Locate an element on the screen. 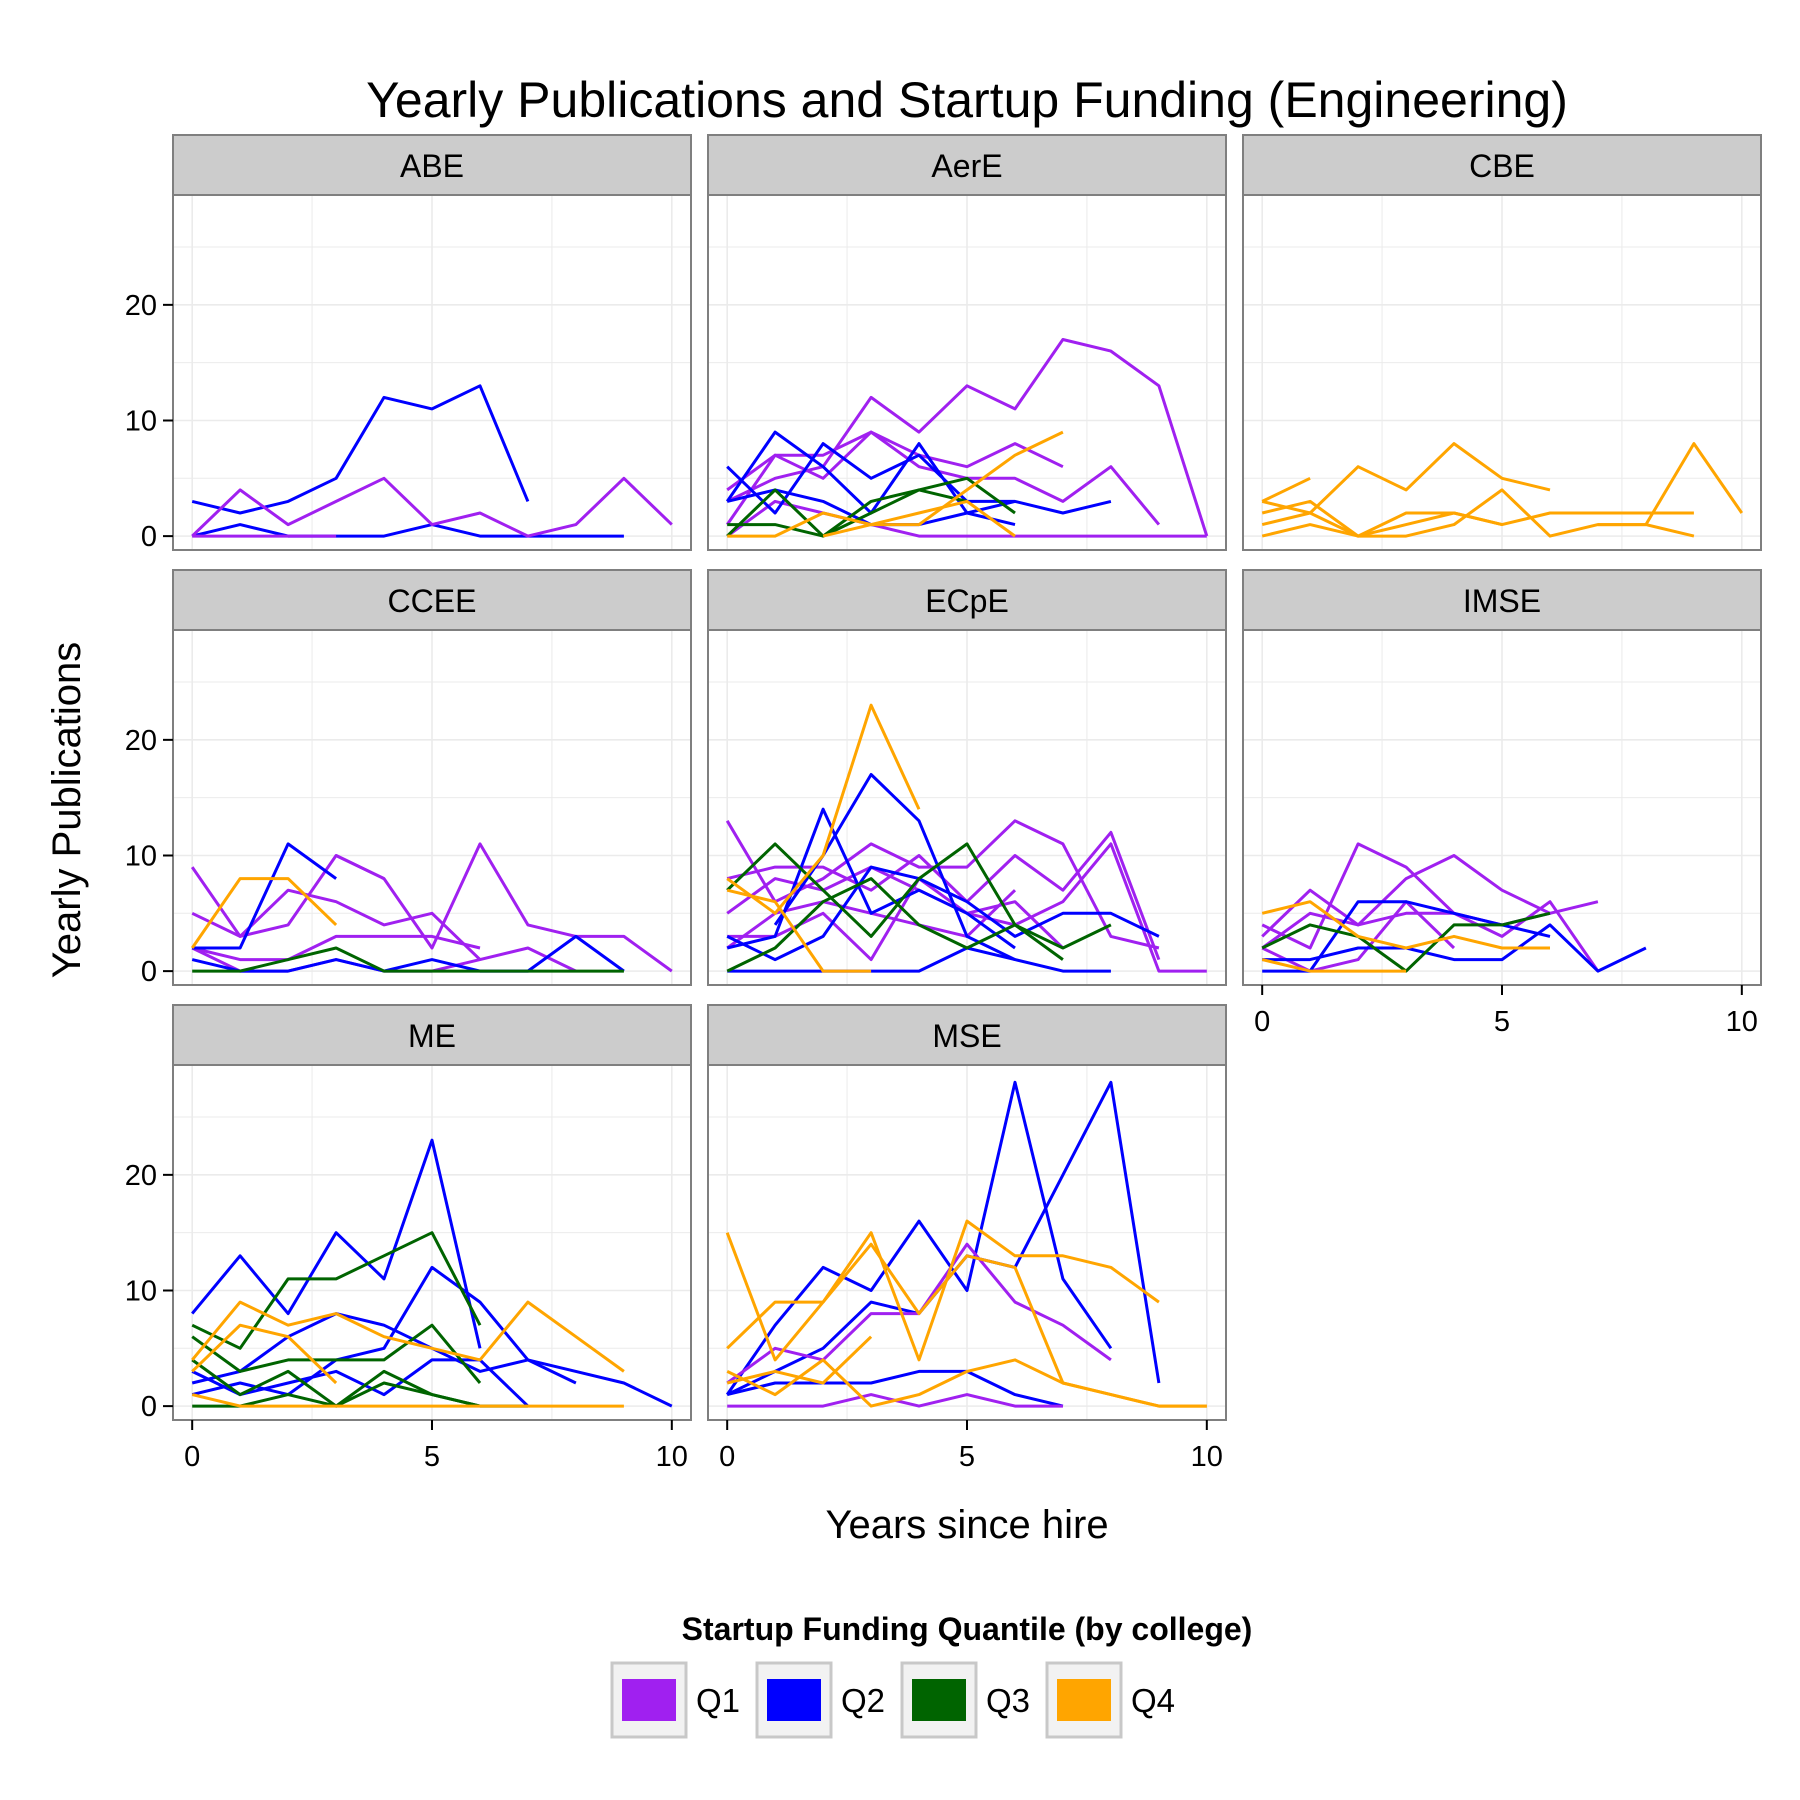 The height and width of the screenshot is (1800, 1800). strip-label-aere: AerE is located at coordinates (966, 166).